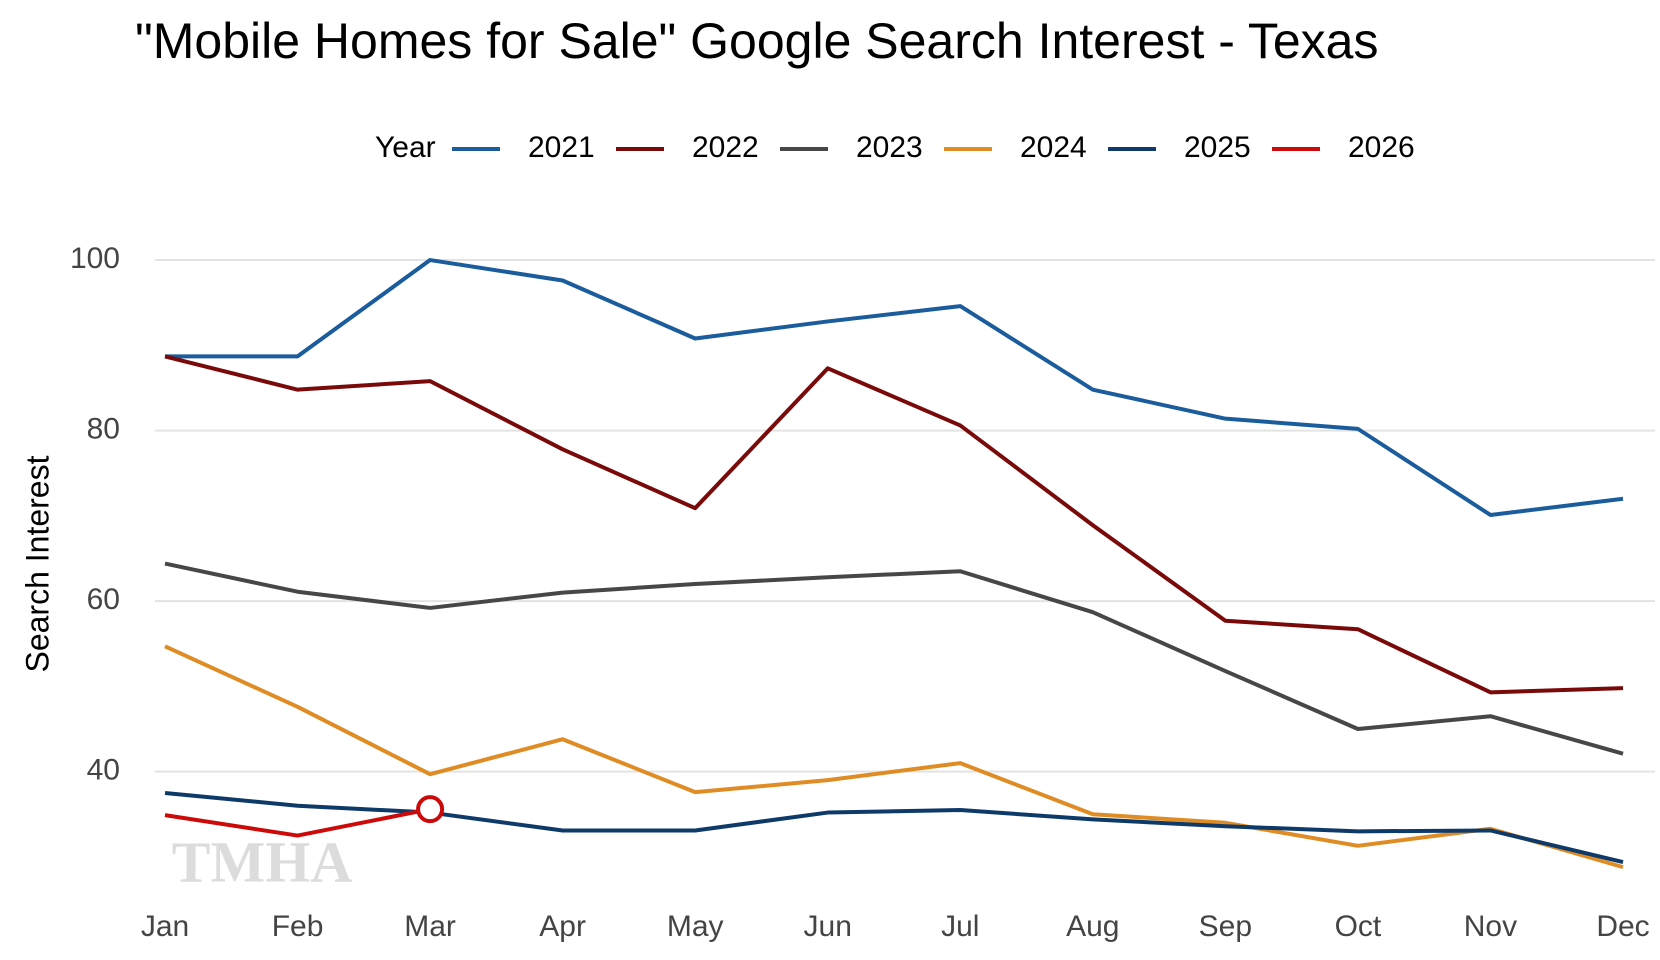  What do you see at coordinates (1053, 147) in the screenshot?
I see `legend-label: 2024` at bounding box center [1053, 147].